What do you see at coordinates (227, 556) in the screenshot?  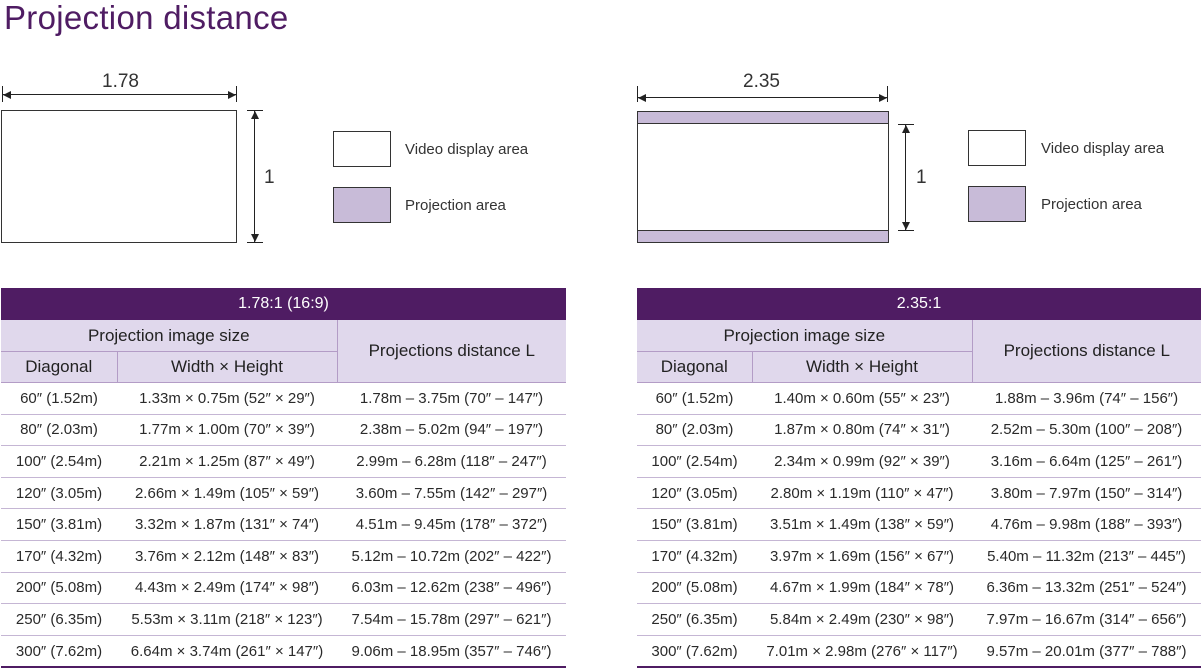 I see `cell-size: 3.76m × 2.12m (148″ × 83″)` at bounding box center [227, 556].